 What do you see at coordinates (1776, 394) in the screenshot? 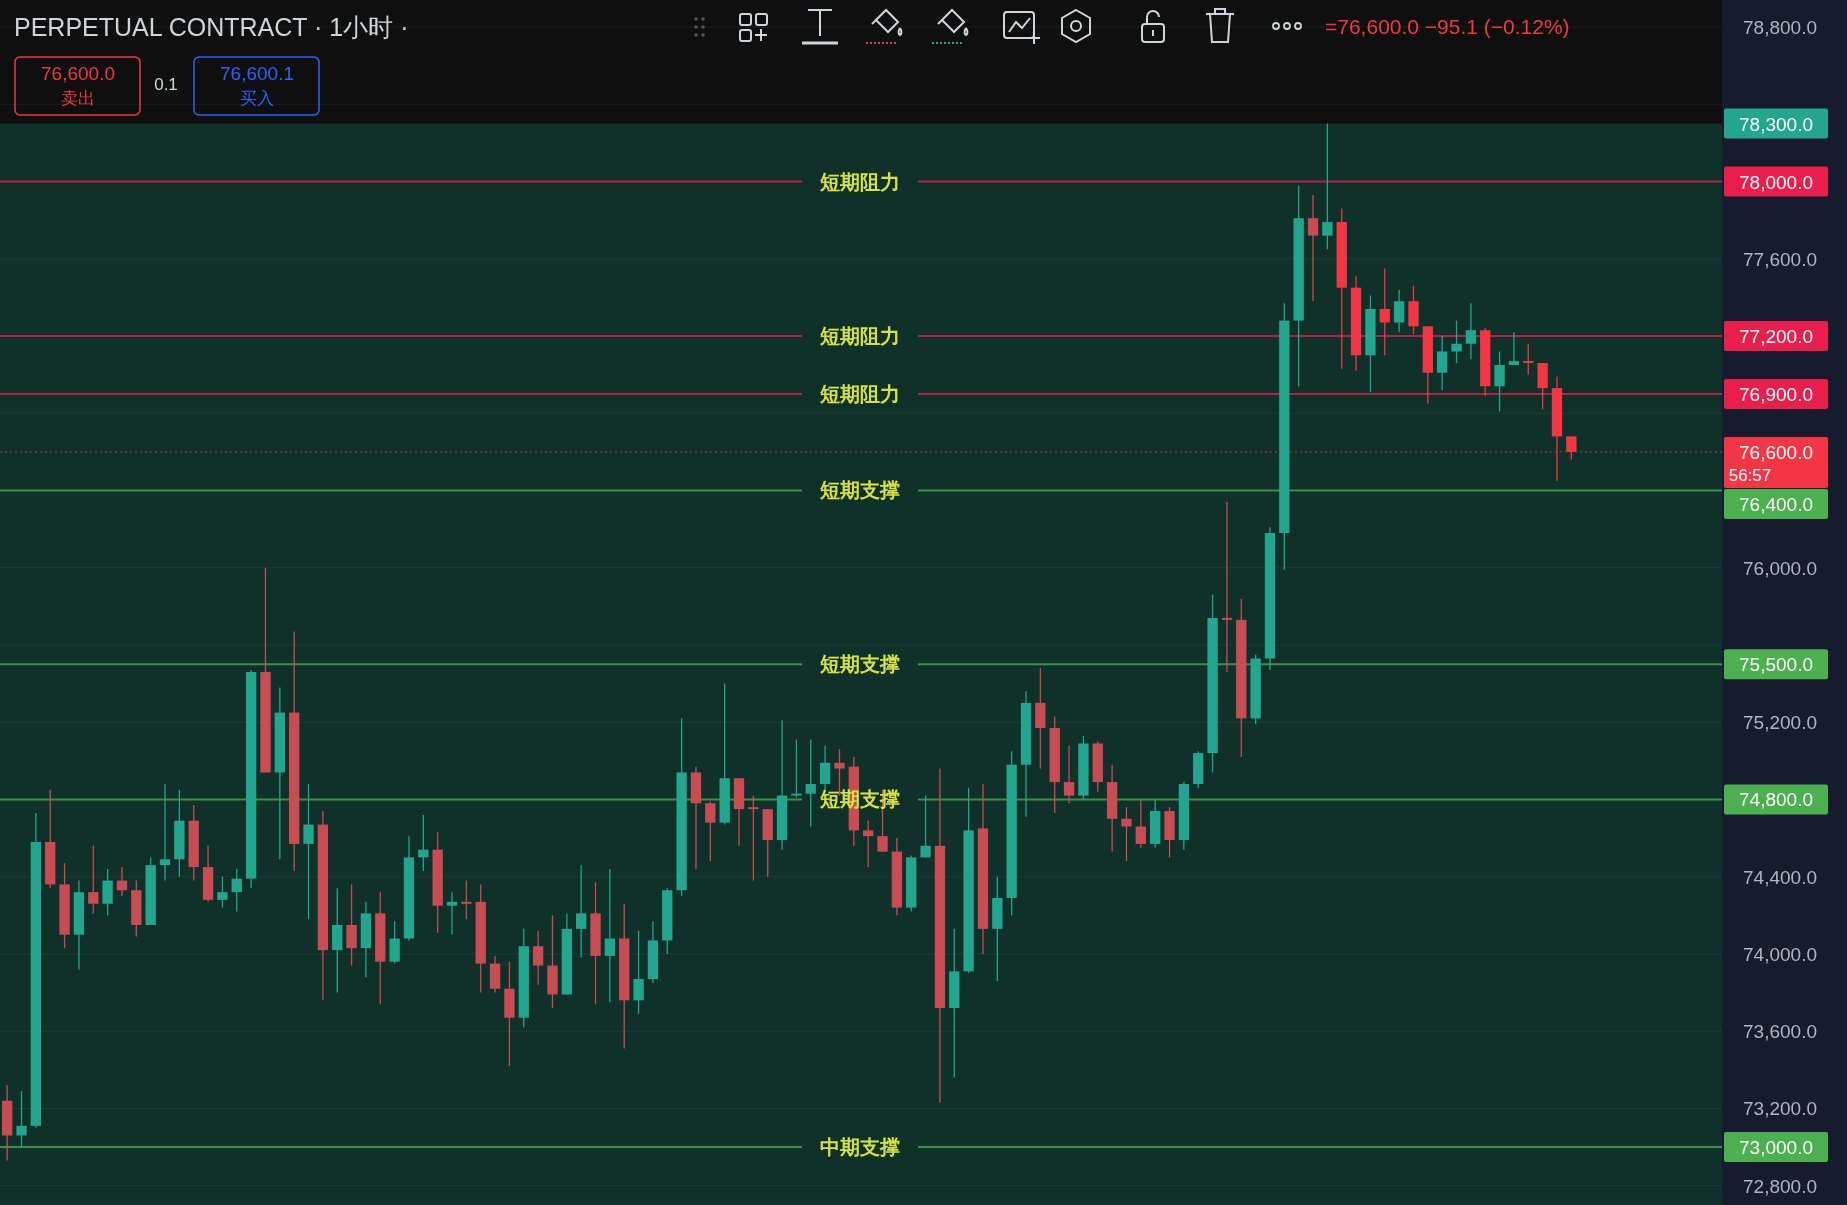
I see `text: 76,900.0` at bounding box center [1776, 394].